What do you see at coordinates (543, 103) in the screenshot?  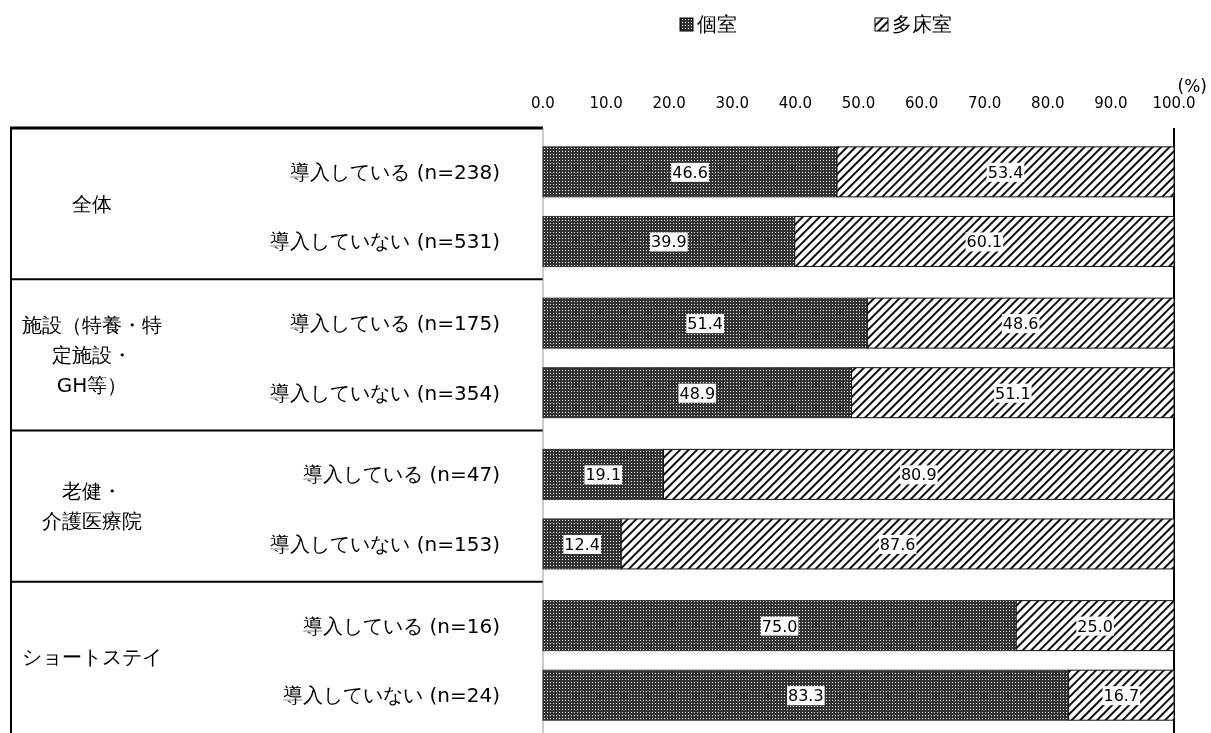 I see `x-tick-label: 0.0` at bounding box center [543, 103].